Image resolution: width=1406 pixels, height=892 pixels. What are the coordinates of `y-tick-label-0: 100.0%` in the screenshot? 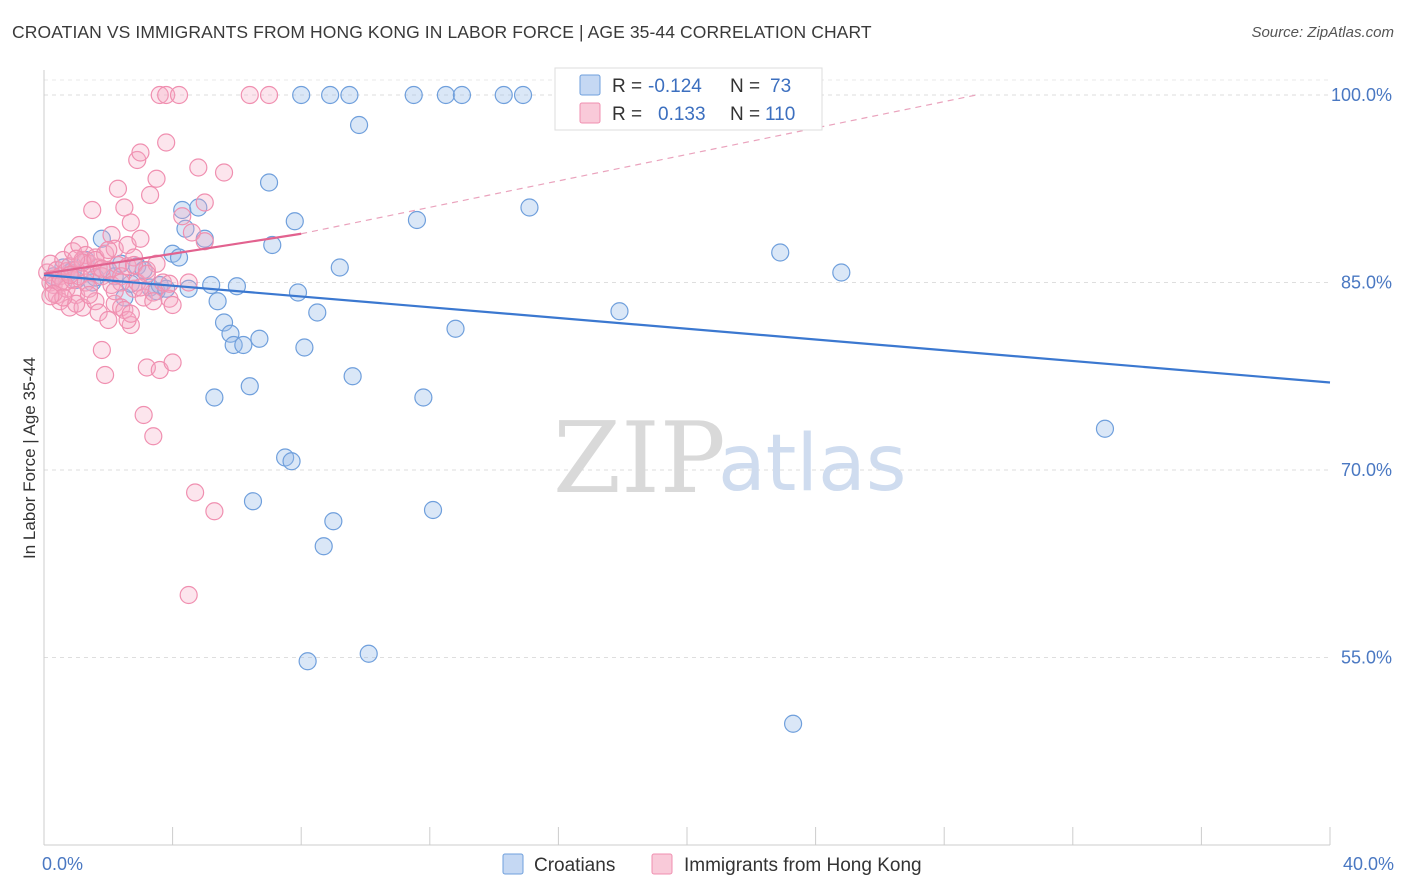 It's located at (1361, 95).